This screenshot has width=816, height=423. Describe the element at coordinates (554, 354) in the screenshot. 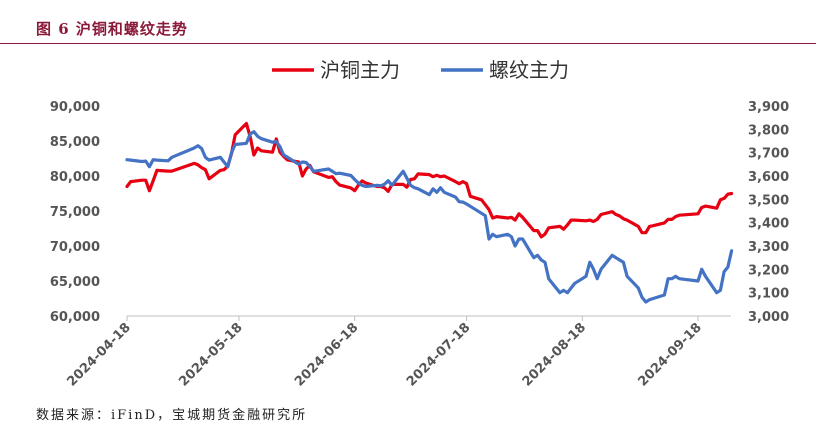

I see `x-tick-label: 2024-08-18` at that location.